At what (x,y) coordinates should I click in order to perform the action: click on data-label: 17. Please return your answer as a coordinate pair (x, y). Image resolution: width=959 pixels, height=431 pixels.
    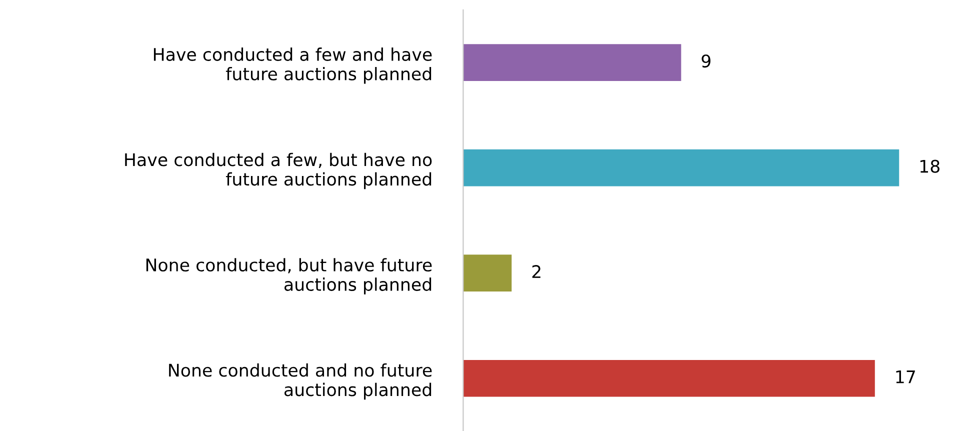
    Looking at the image, I should click on (905, 377).